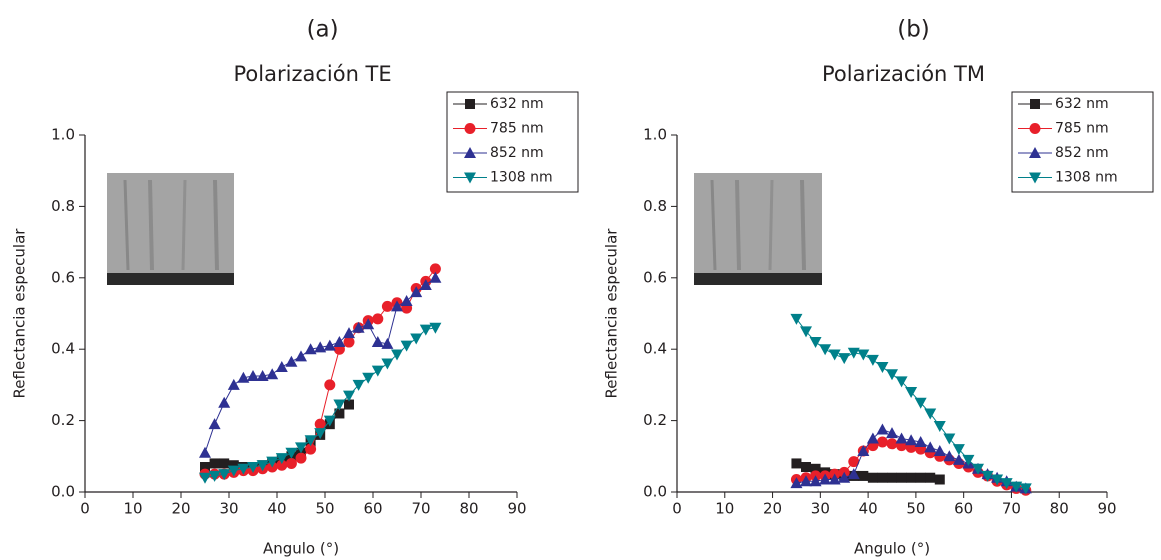  I want to click on panel-label: (b), so click(913, 30).